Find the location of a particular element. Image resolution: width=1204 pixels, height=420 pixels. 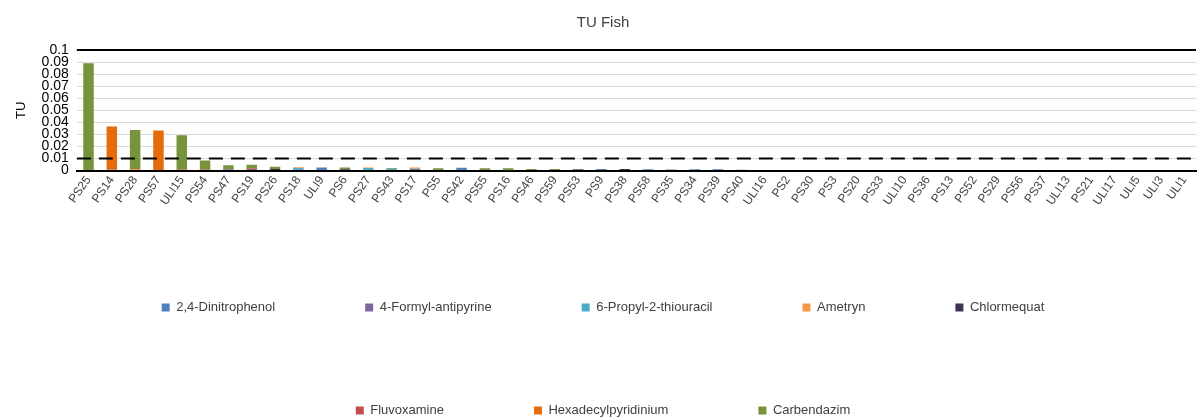

legend-label: Chlormequat is located at coordinates (1007, 307).